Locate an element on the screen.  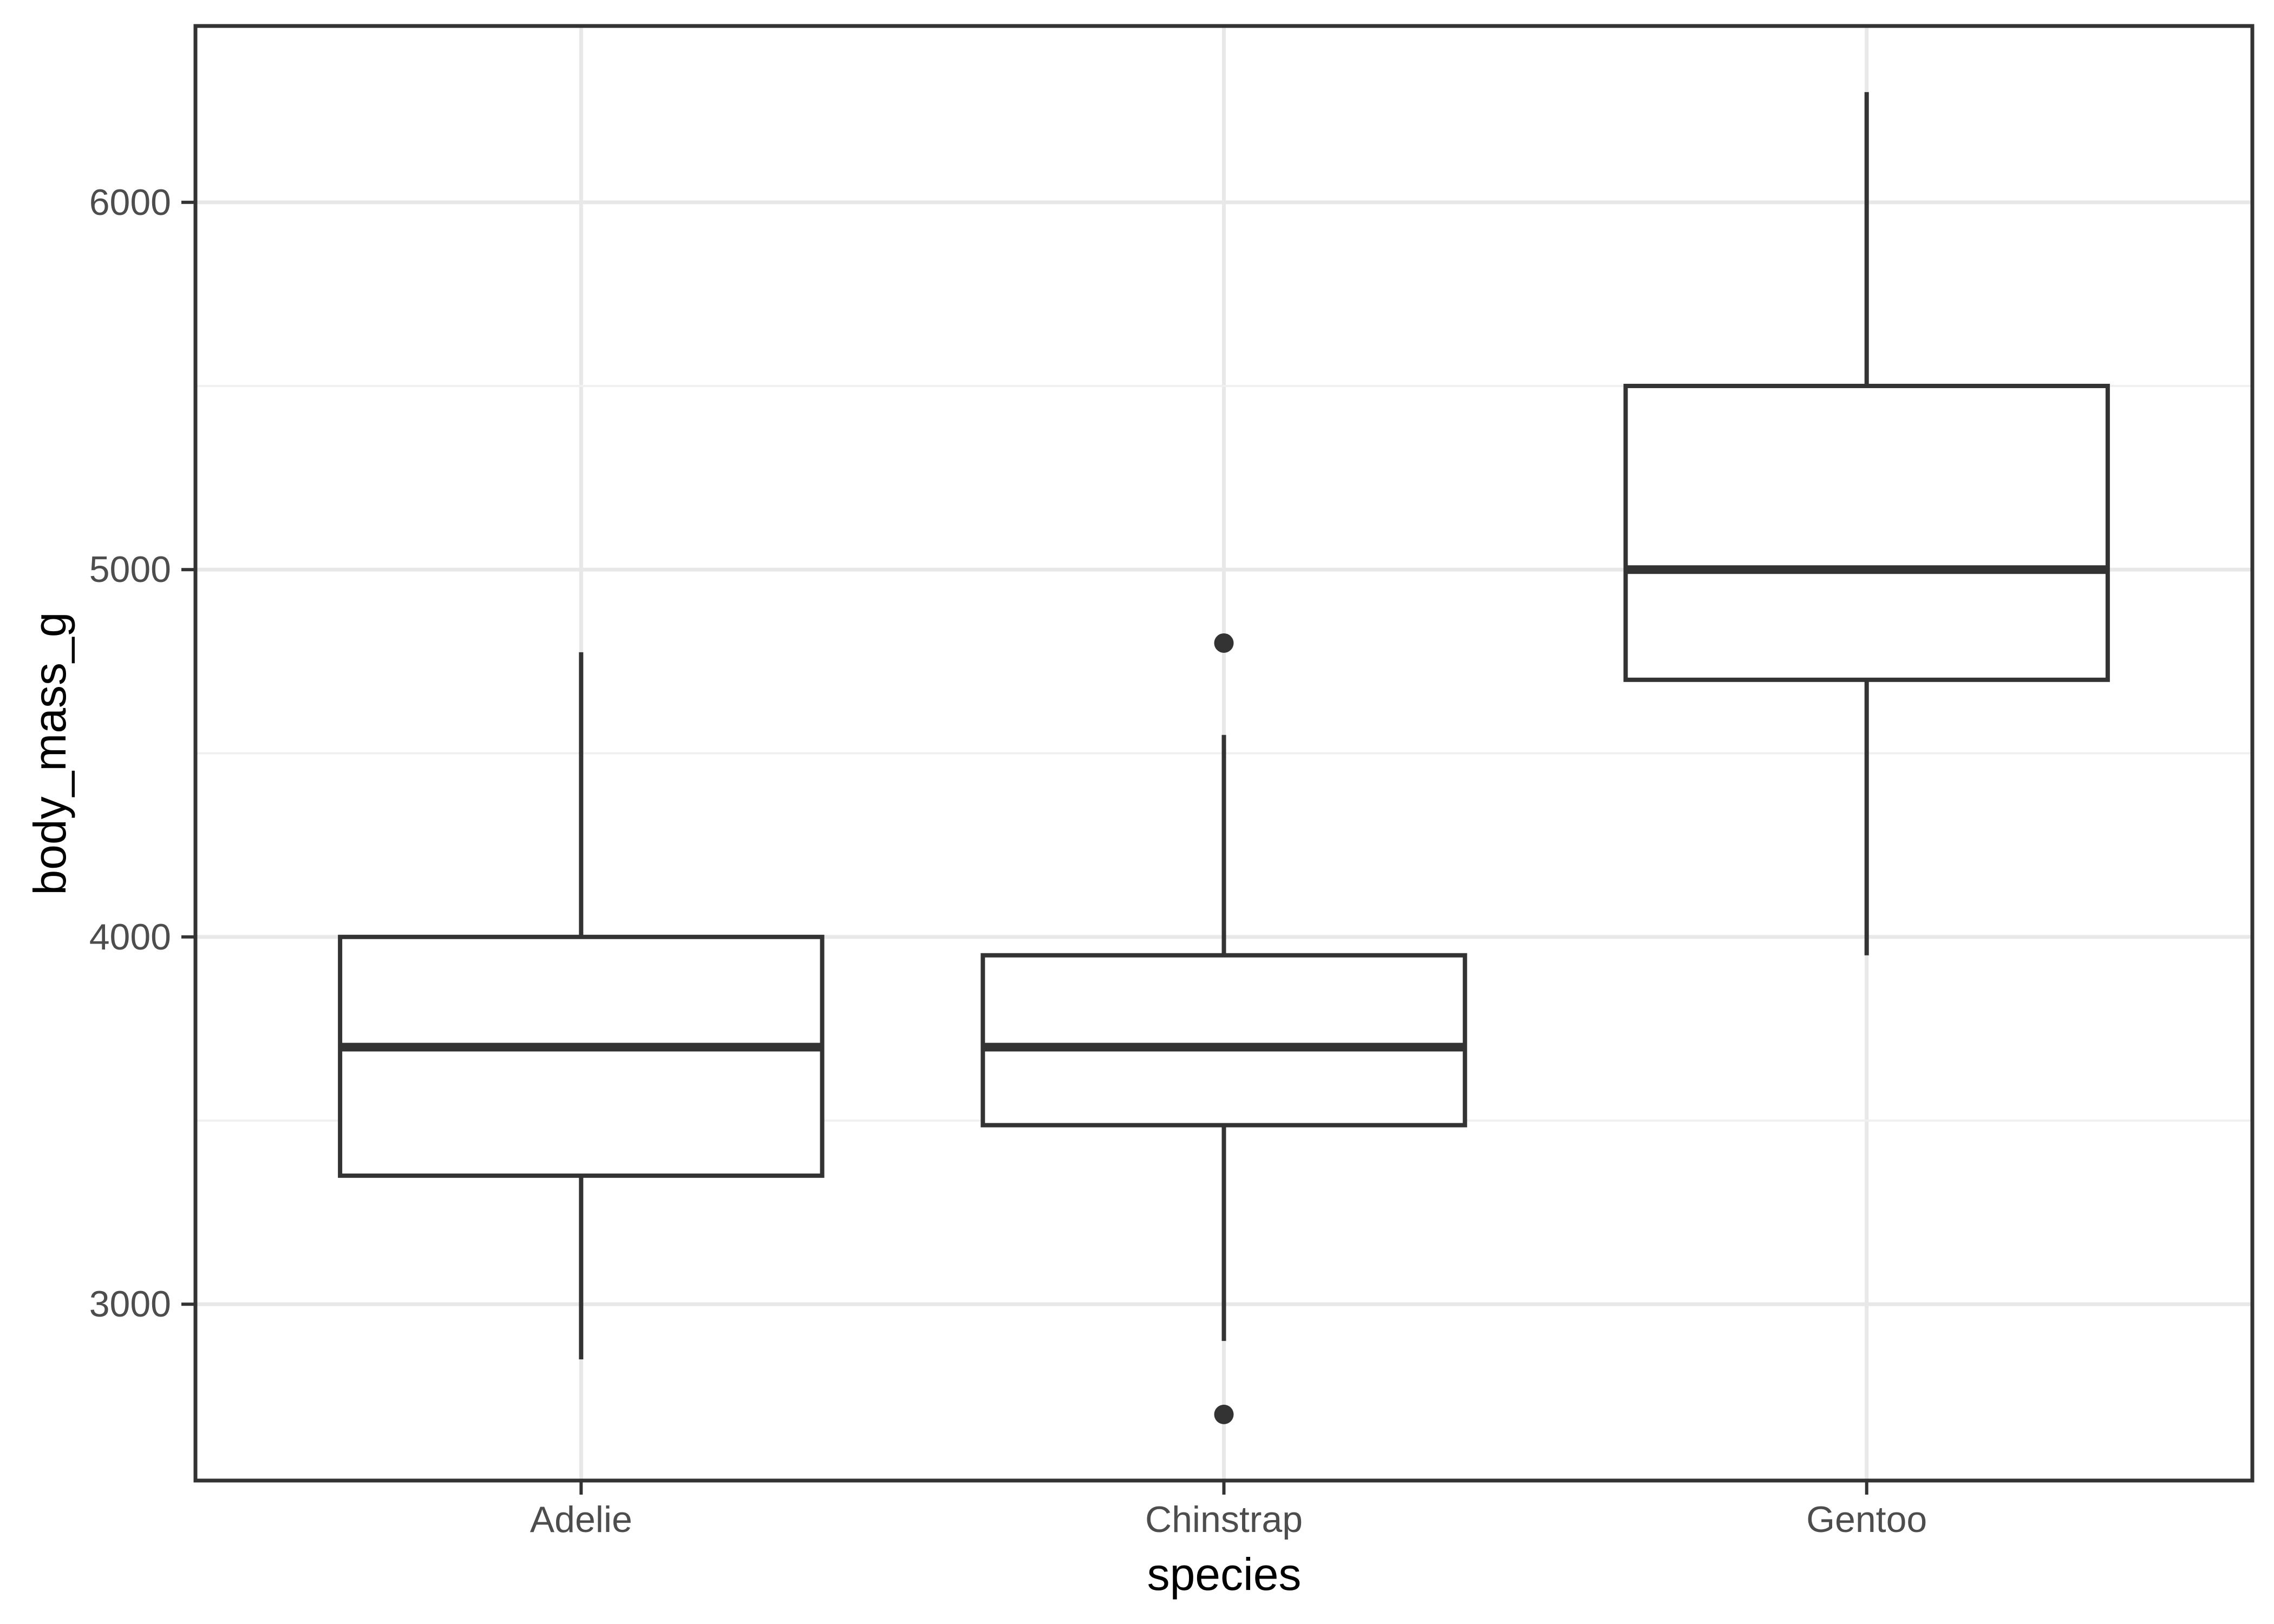
y-axis-title: body_mass_g is located at coordinates (50, 753).